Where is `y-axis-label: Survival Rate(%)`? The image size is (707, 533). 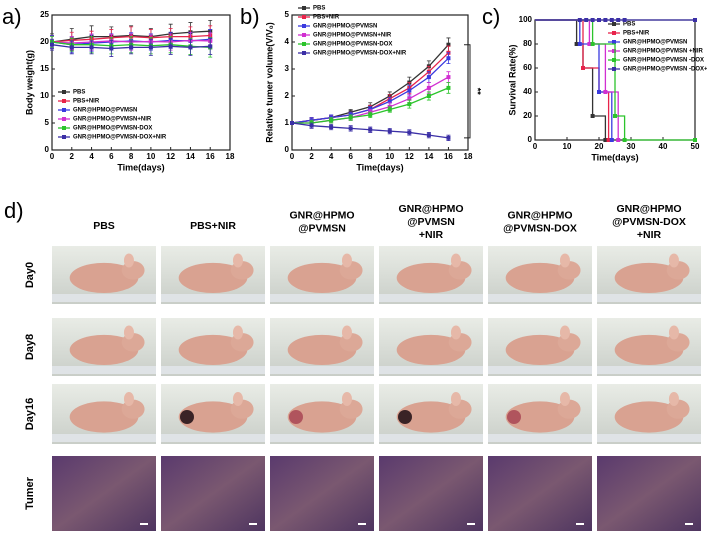
y-axis-label: Survival Rate(%) is located at coordinates (512, 79).